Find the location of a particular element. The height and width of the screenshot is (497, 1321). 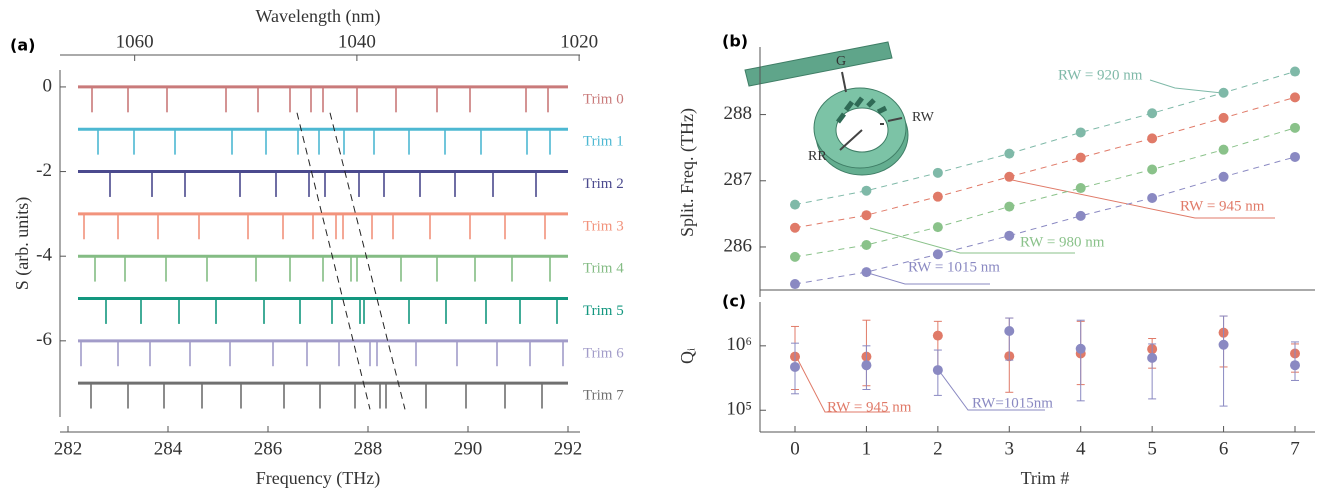

x-tick-label: 3 is located at coordinates (1010, 448).